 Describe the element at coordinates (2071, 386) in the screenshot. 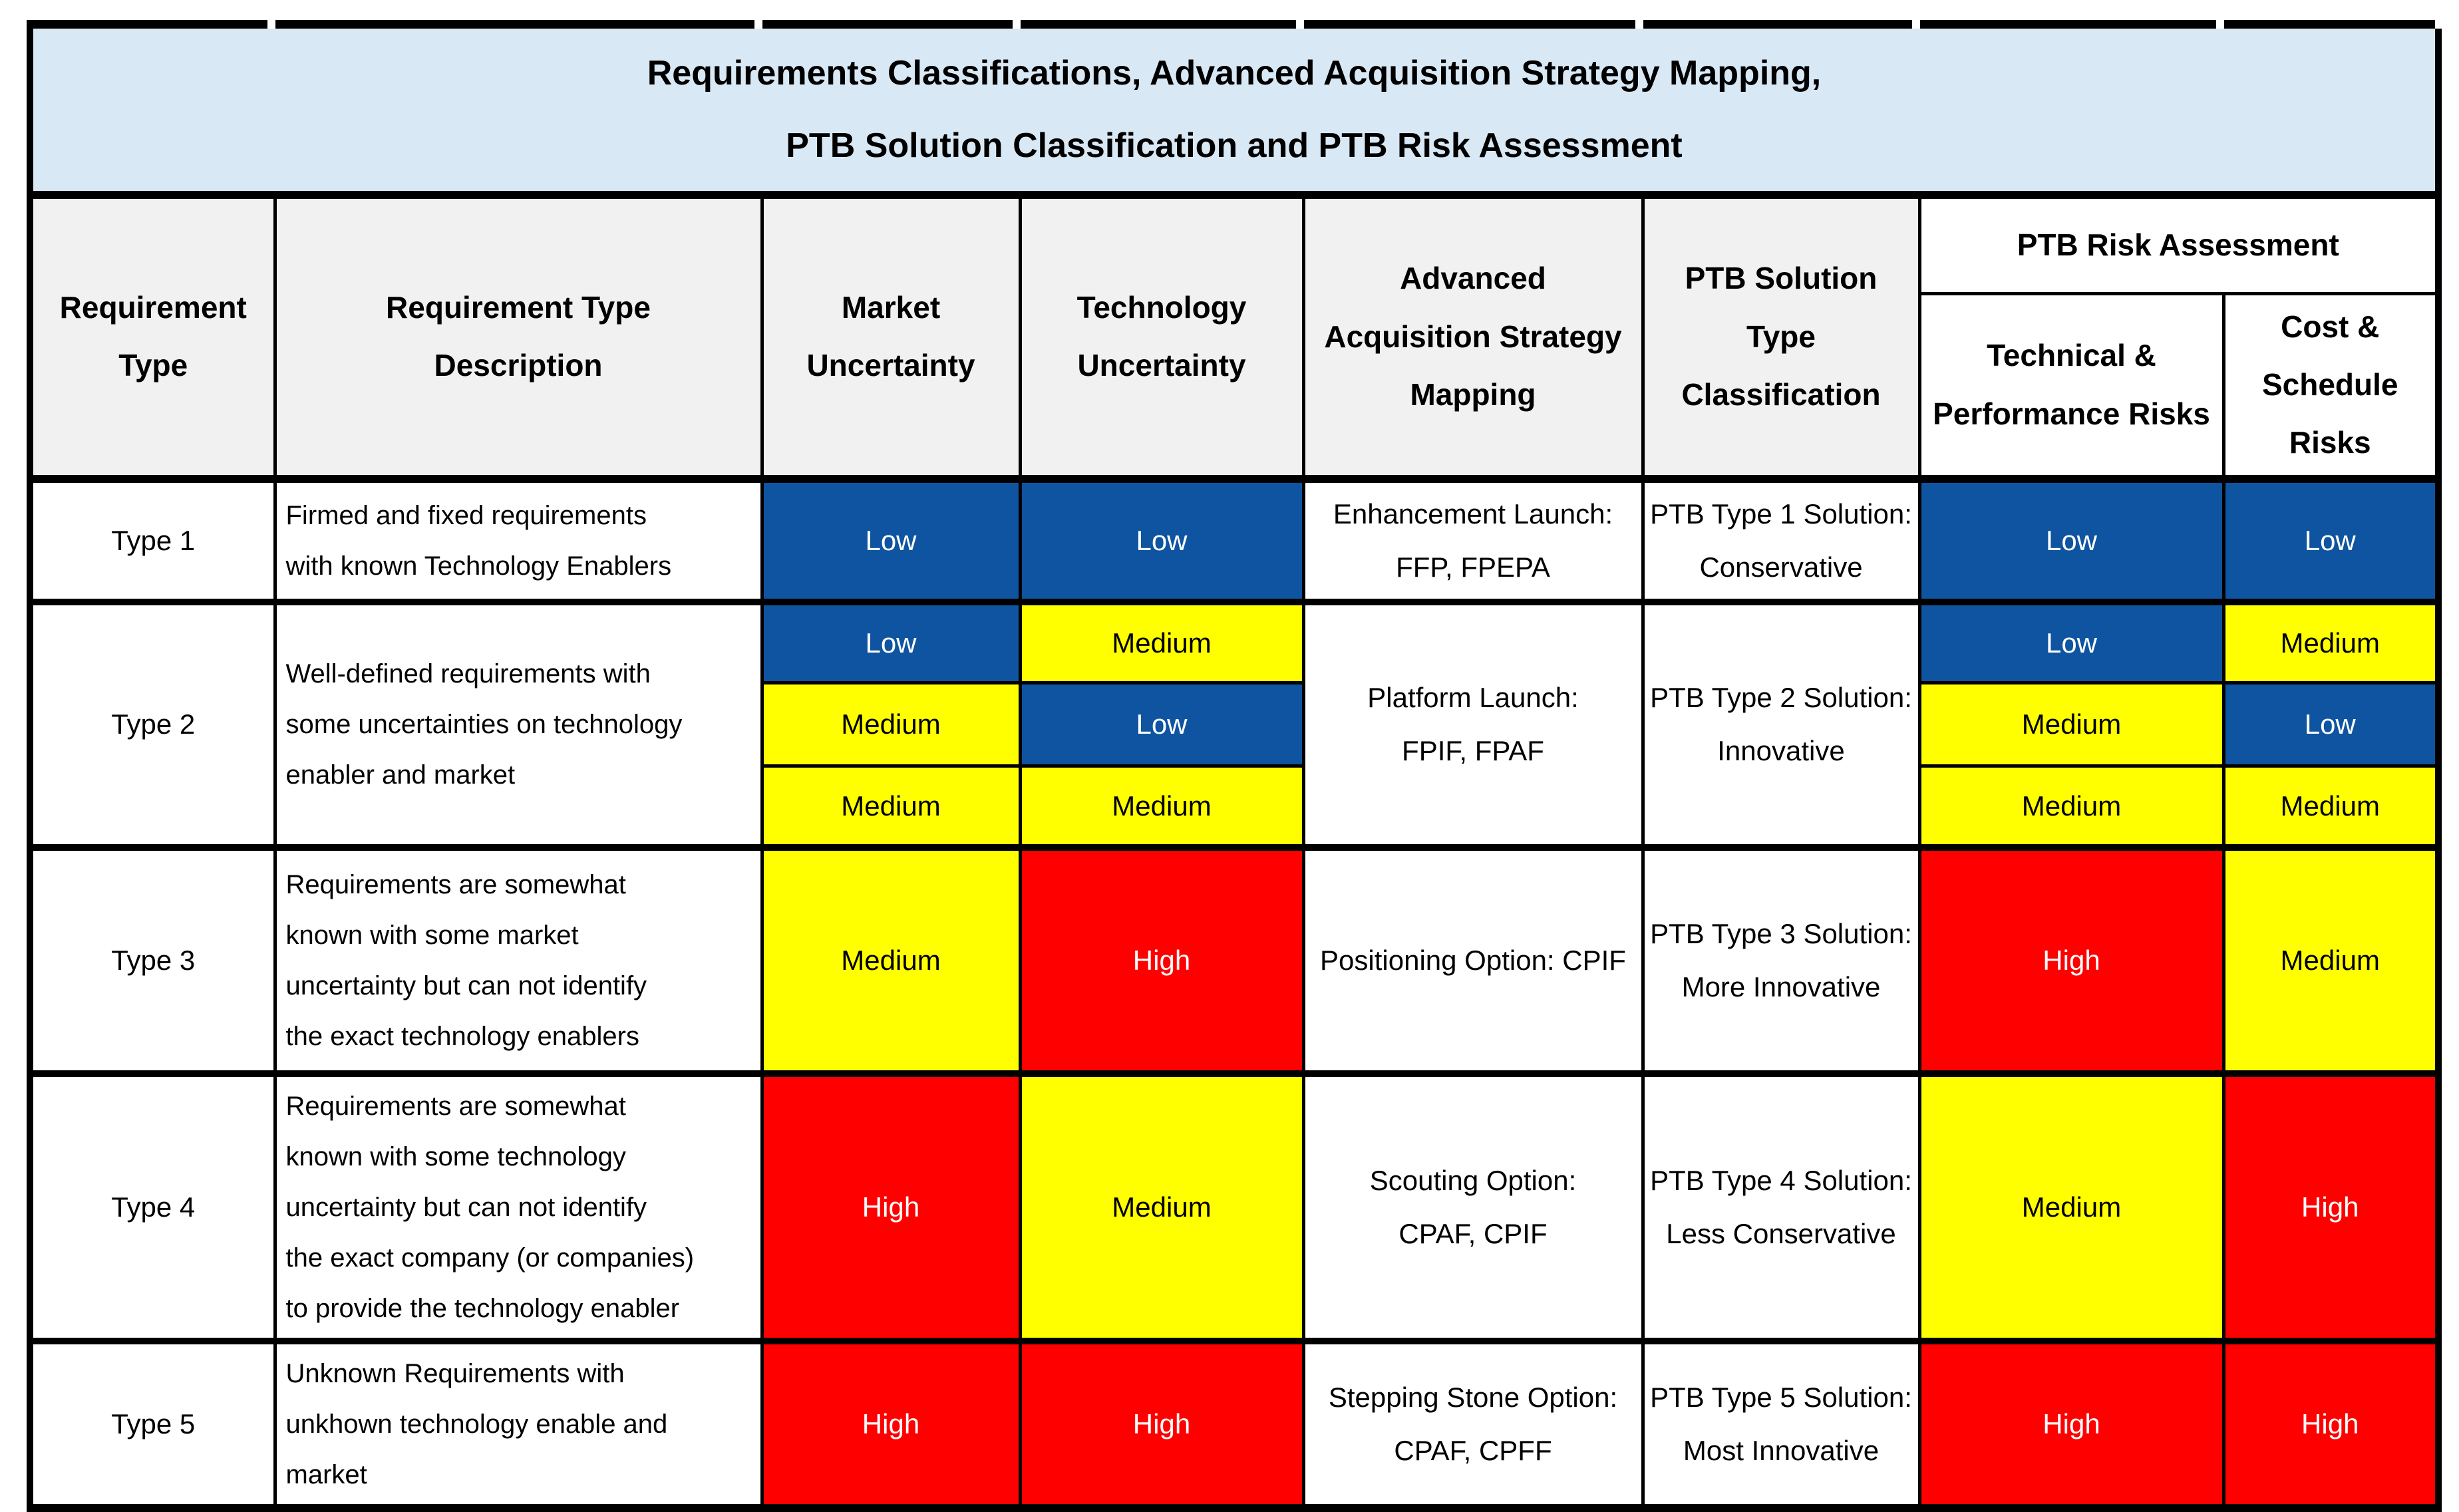

I see `header-technical-performance-risks: Technical & Performance Risks` at that location.